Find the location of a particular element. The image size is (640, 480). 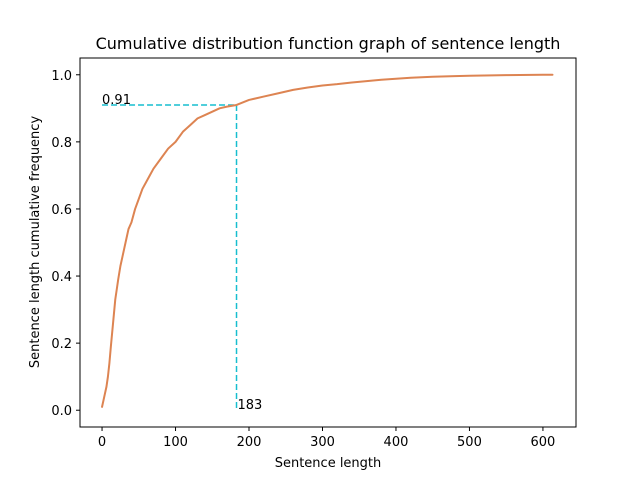

x-tick-label: 100 is located at coordinates (175, 442).